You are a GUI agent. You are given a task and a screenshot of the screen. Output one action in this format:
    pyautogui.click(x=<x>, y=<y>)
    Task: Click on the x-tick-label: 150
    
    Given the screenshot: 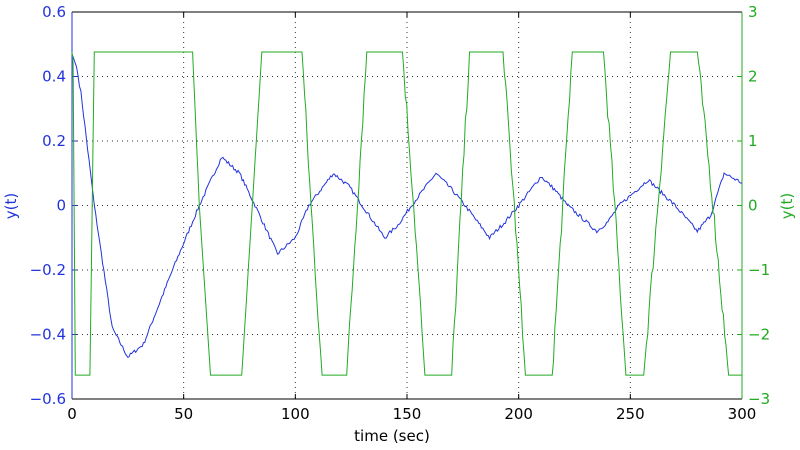 What is the action you would take?
    pyautogui.click(x=407, y=414)
    